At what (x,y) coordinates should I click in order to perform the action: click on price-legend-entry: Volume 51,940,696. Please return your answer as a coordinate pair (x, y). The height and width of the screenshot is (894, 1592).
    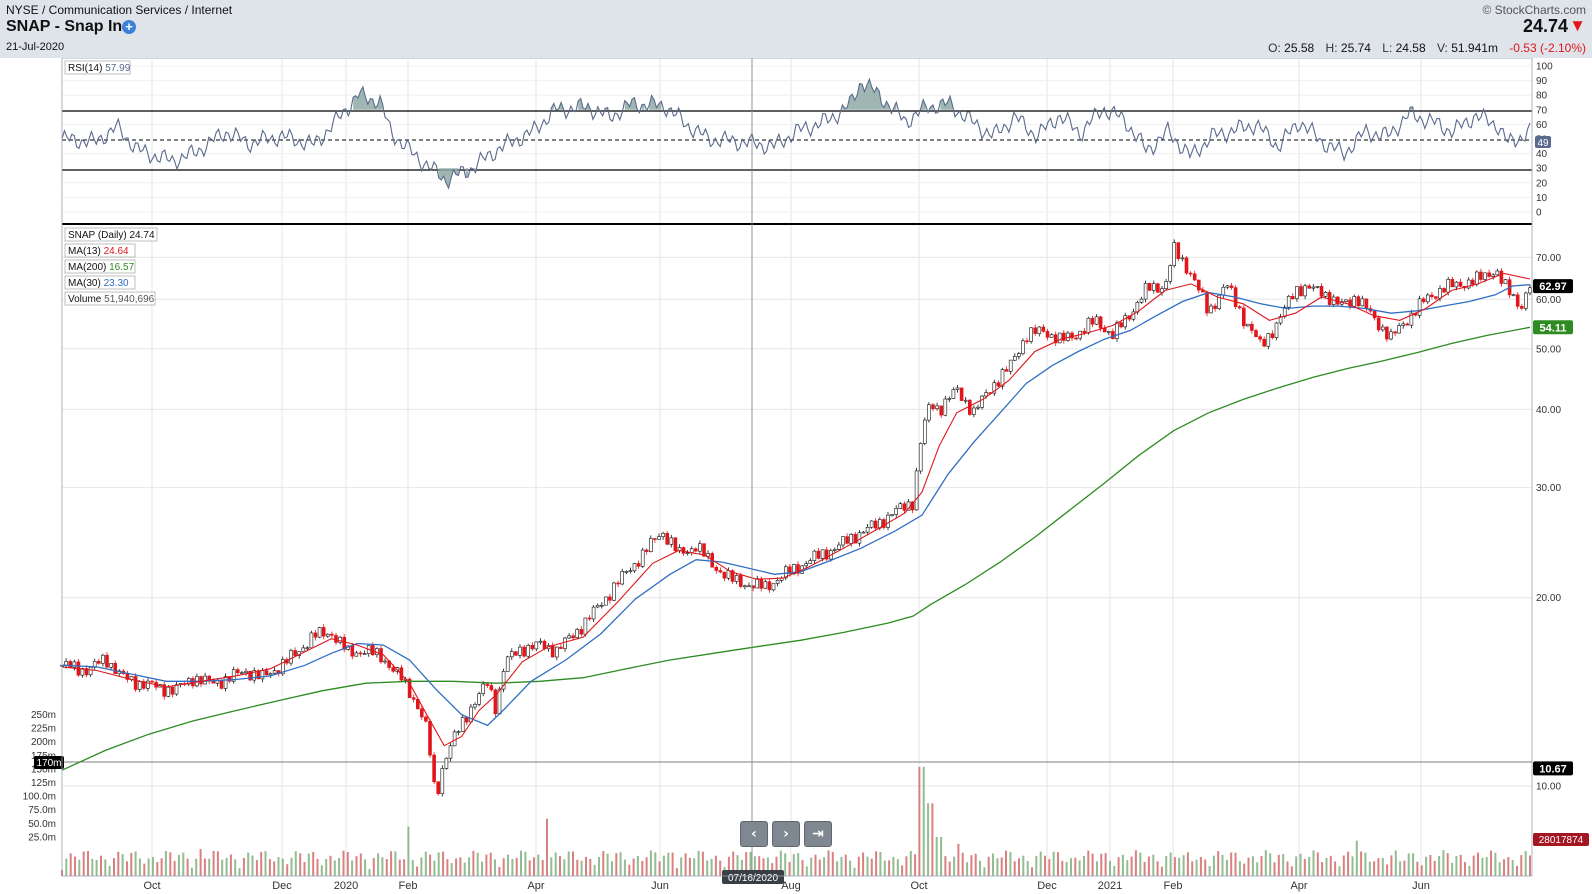
    Looking at the image, I should click on (111, 299).